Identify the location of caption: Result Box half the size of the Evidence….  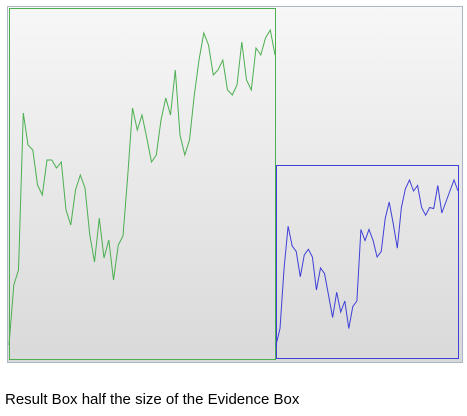
(152, 399).